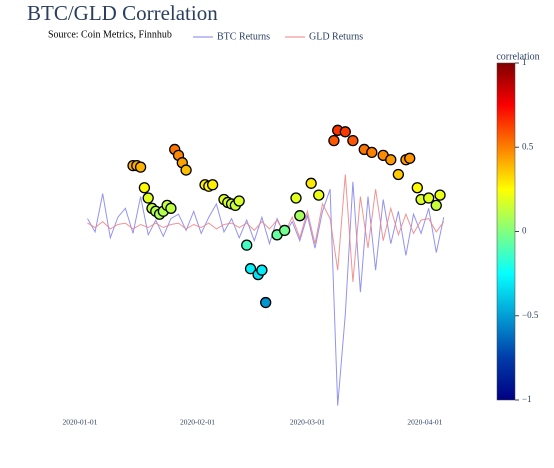  I want to click on colorbar-title: correlation, so click(517, 56).